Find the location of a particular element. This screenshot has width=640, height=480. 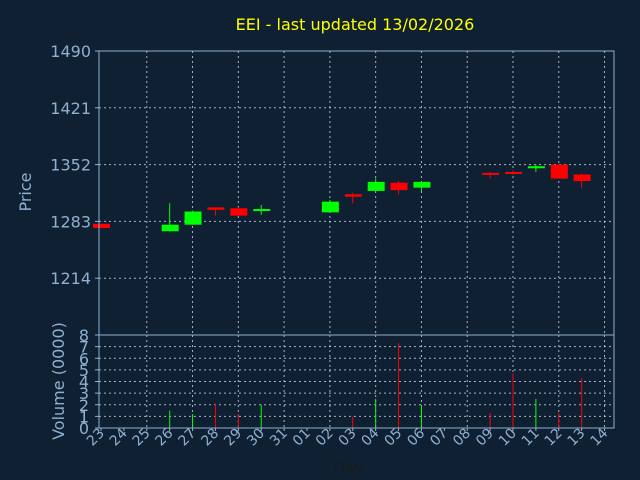

price-tick-label: 1352 is located at coordinates (70, 165).